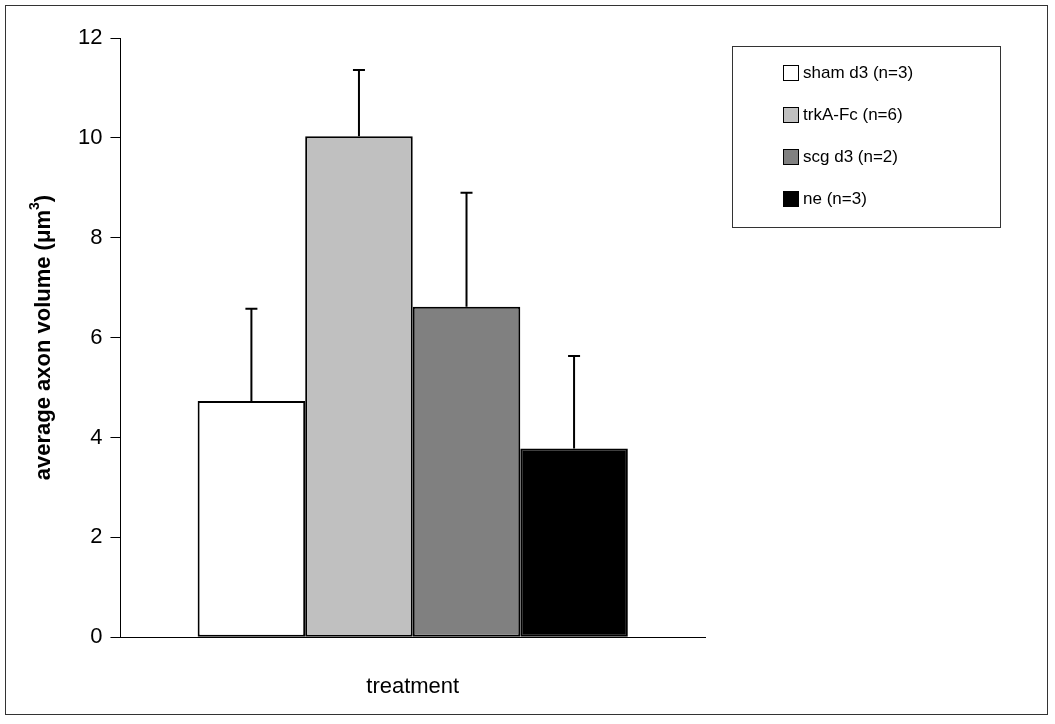 This screenshot has height=724, width=1055. What do you see at coordinates (96, 336) in the screenshot?
I see `y-tick-label: 6` at bounding box center [96, 336].